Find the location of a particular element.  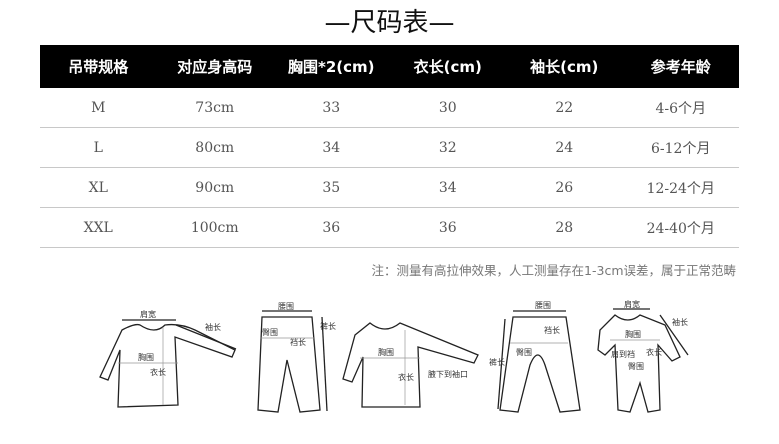

cell-sleeve: 26 is located at coordinates (564, 187).